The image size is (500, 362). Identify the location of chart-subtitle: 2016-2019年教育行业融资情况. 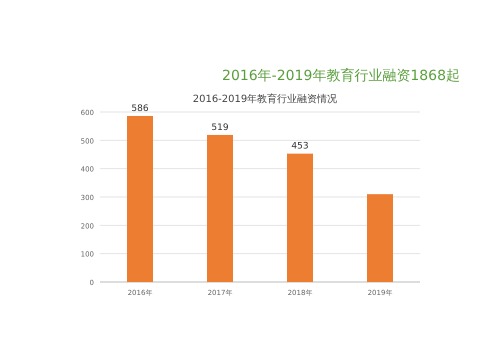
(265, 99).